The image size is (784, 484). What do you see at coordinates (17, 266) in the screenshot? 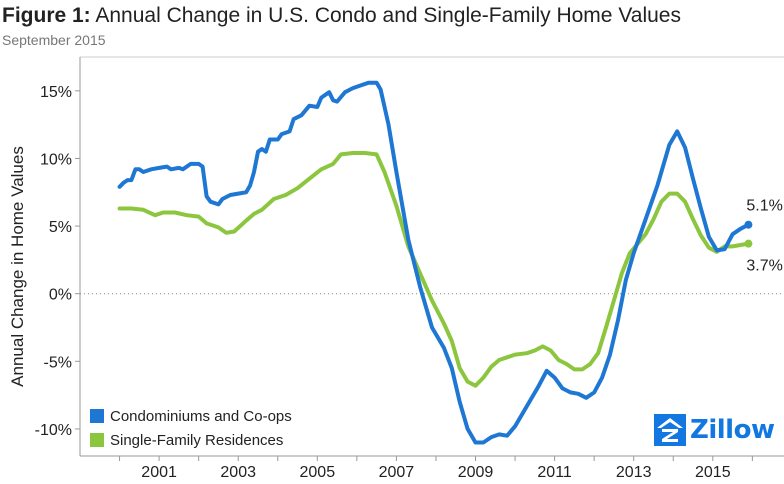
I see `y-axis-label: Annual Change in Home Values` at bounding box center [17, 266].